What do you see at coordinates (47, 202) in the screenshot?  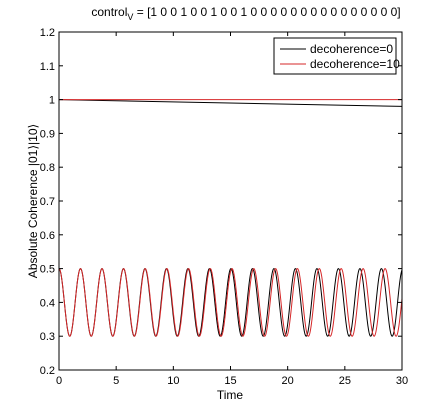 I see `y-tick-label: 0.7` at bounding box center [47, 202].